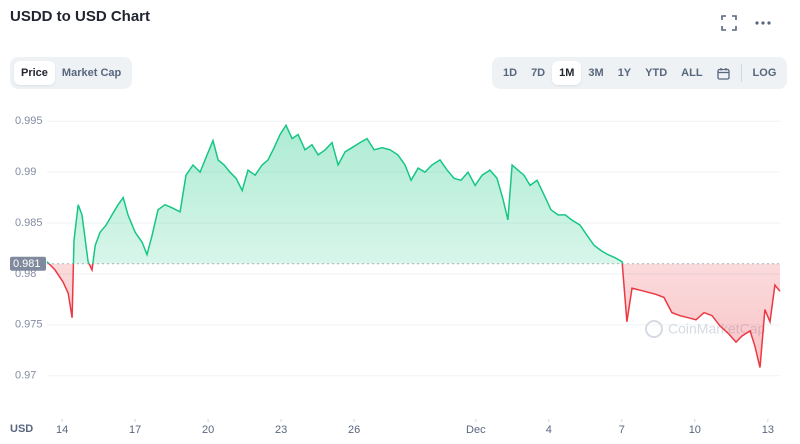 This screenshot has height=444, width=800. What do you see at coordinates (549, 430) in the screenshot?
I see `x-tick-label: 4` at bounding box center [549, 430].